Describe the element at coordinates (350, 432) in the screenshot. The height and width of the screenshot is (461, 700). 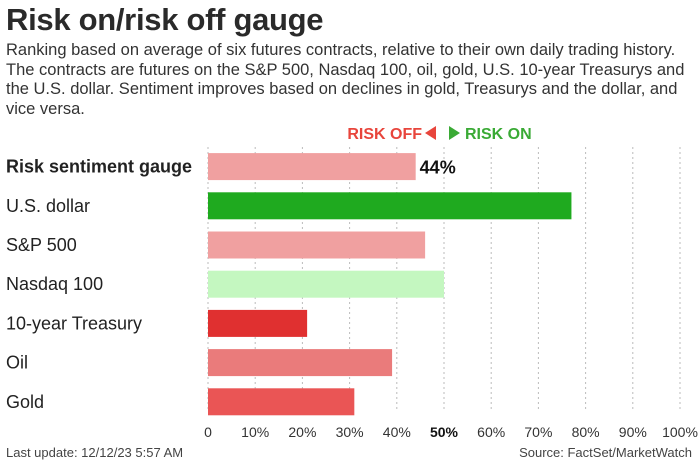
I see `x-tick-label: 30%` at that location.